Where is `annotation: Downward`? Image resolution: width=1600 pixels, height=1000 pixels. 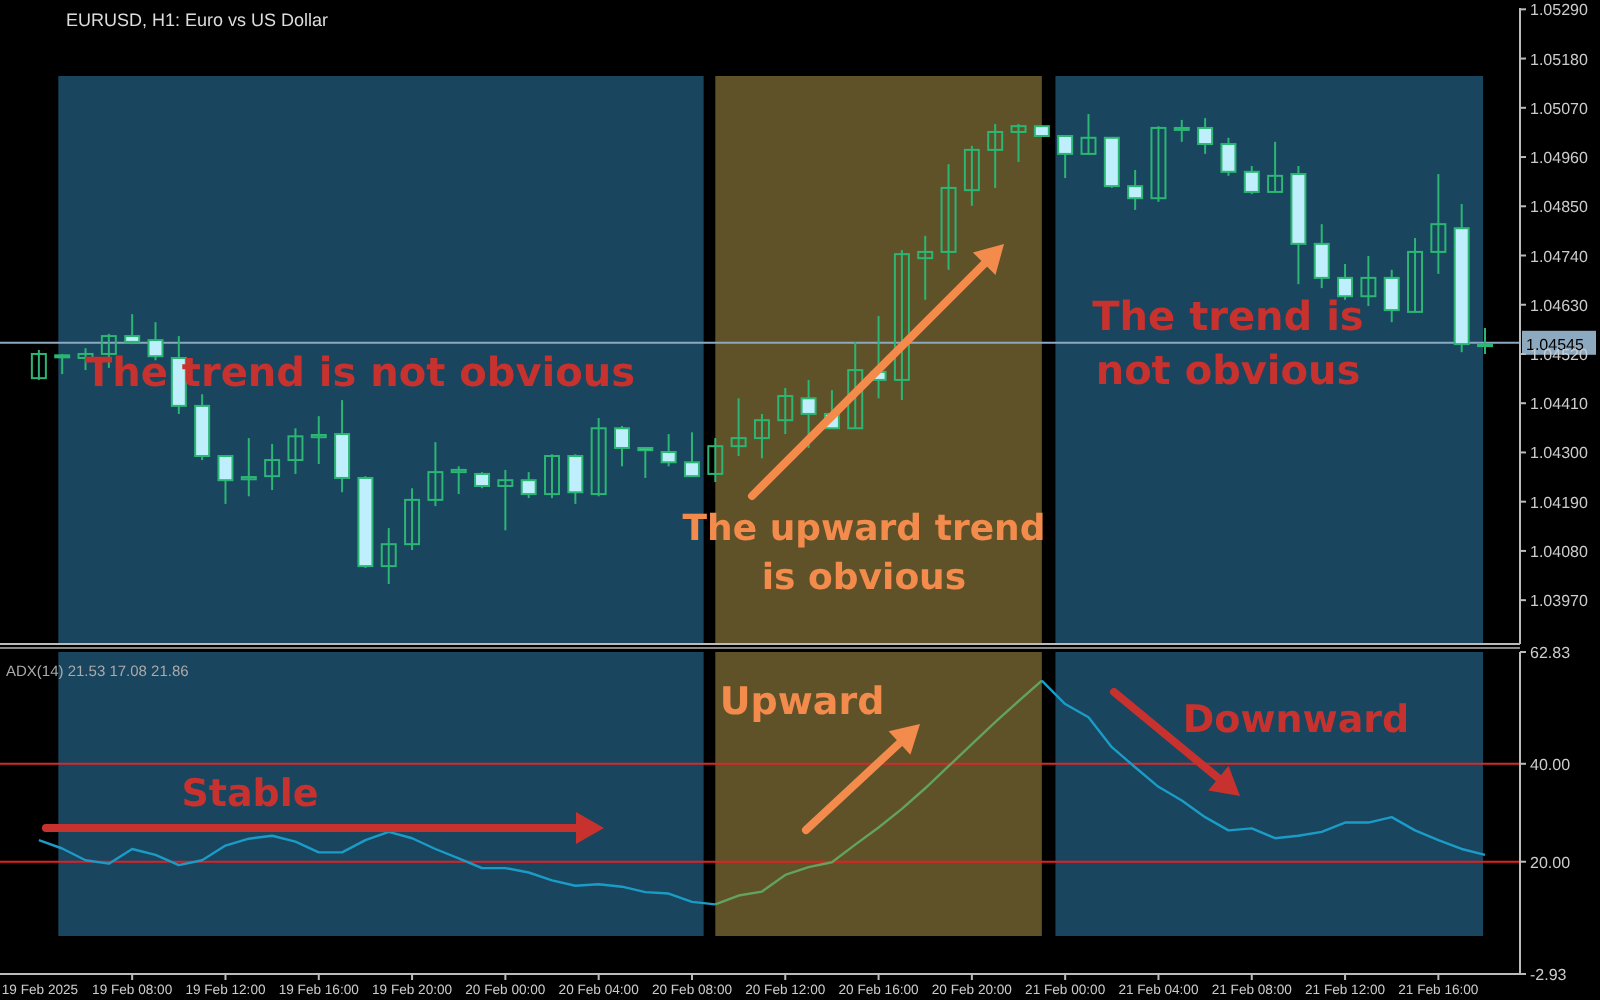 annotation: Downward is located at coordinates (1296, 720).